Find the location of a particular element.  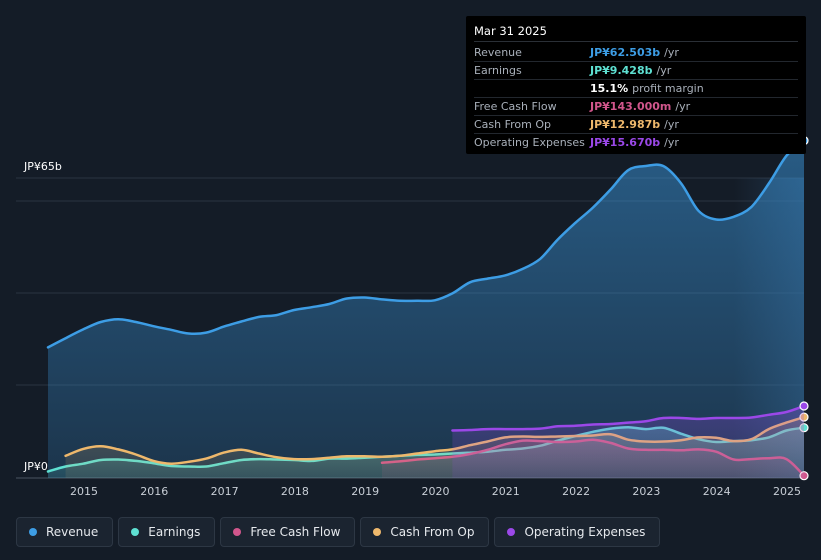

tooltip-row-label: Operating Expenses is located at coordinates (529, 142).